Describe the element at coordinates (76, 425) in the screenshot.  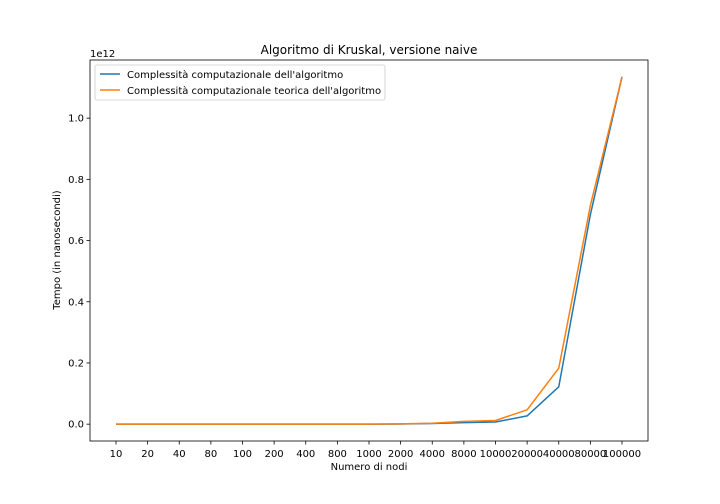
I see `y-tick-label: 0.0` at that location.